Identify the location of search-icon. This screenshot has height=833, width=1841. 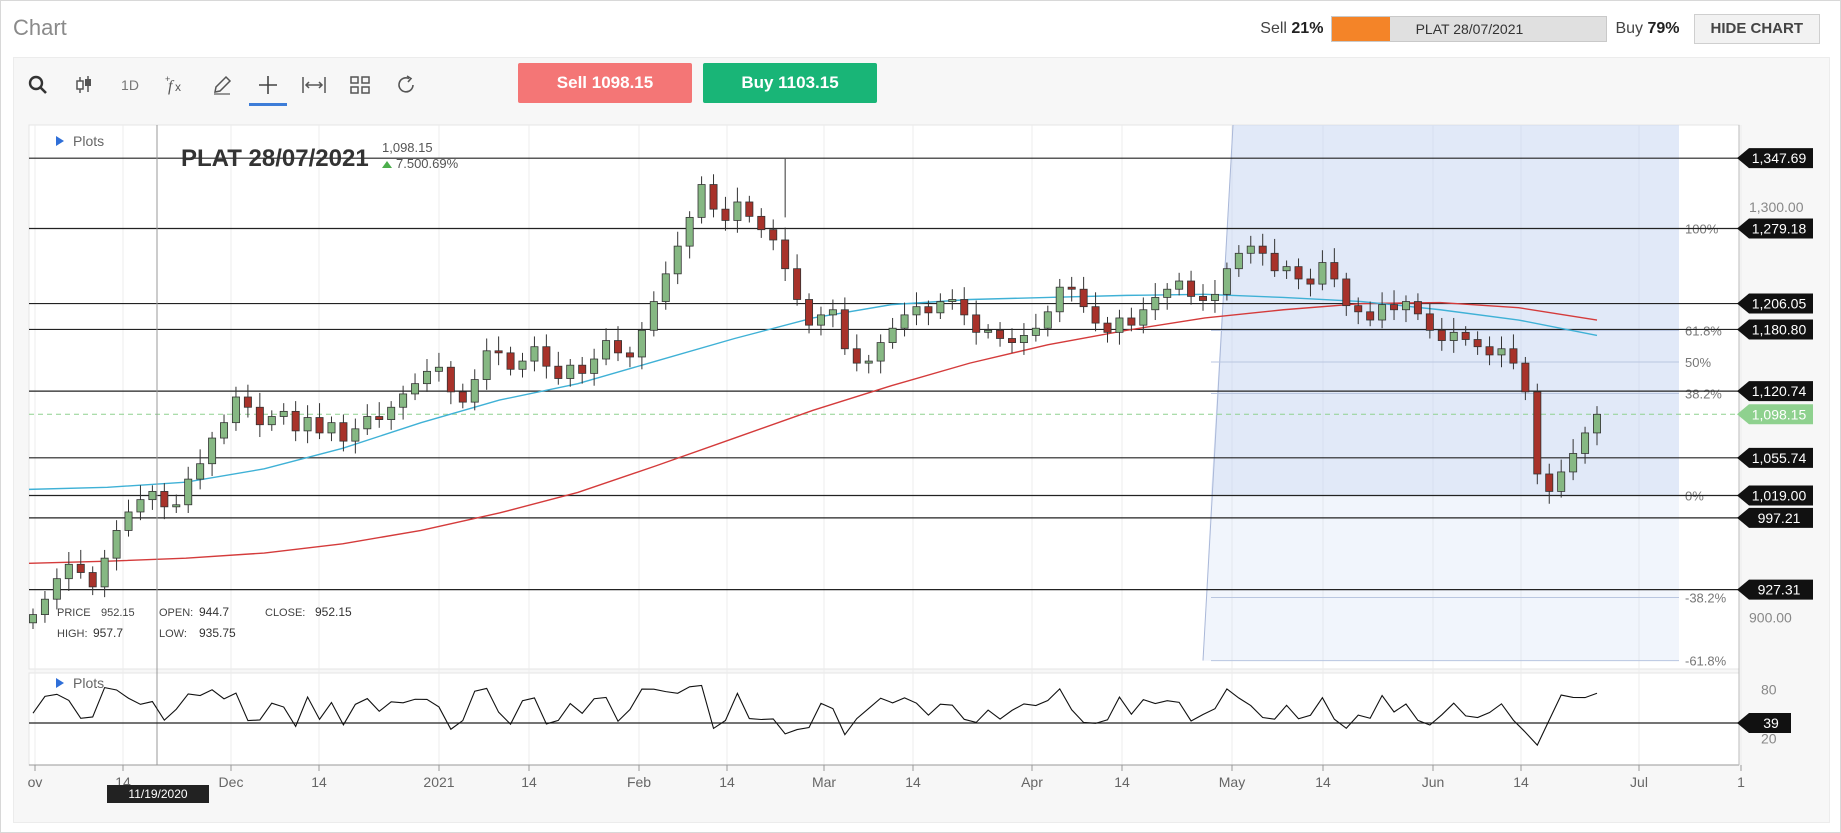
(38, 85).